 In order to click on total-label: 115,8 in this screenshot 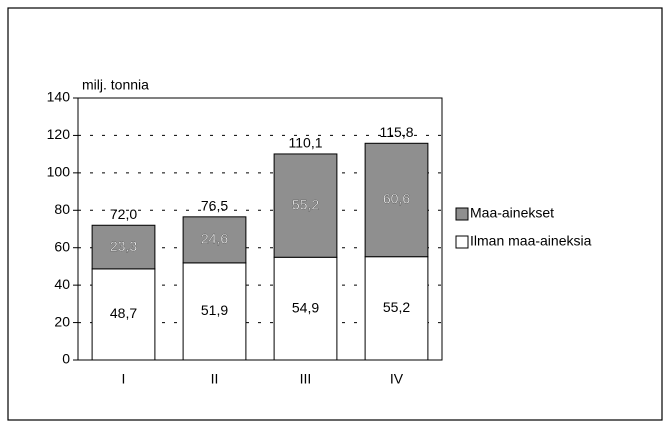, I will do `click(397, 132)`.